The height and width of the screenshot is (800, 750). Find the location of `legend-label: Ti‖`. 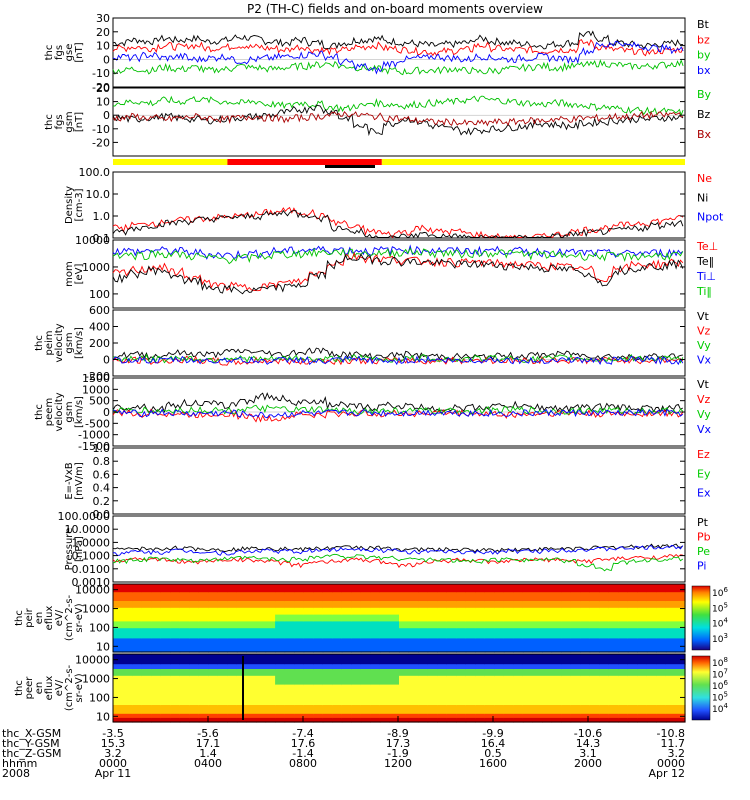

legend-label: Ti‖ is located at coordinates (704, 291).